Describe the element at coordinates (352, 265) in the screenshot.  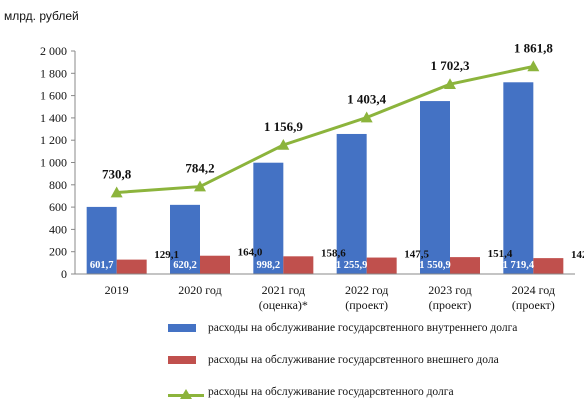
I see `data-label-domestic: 1 255,9` at that location.